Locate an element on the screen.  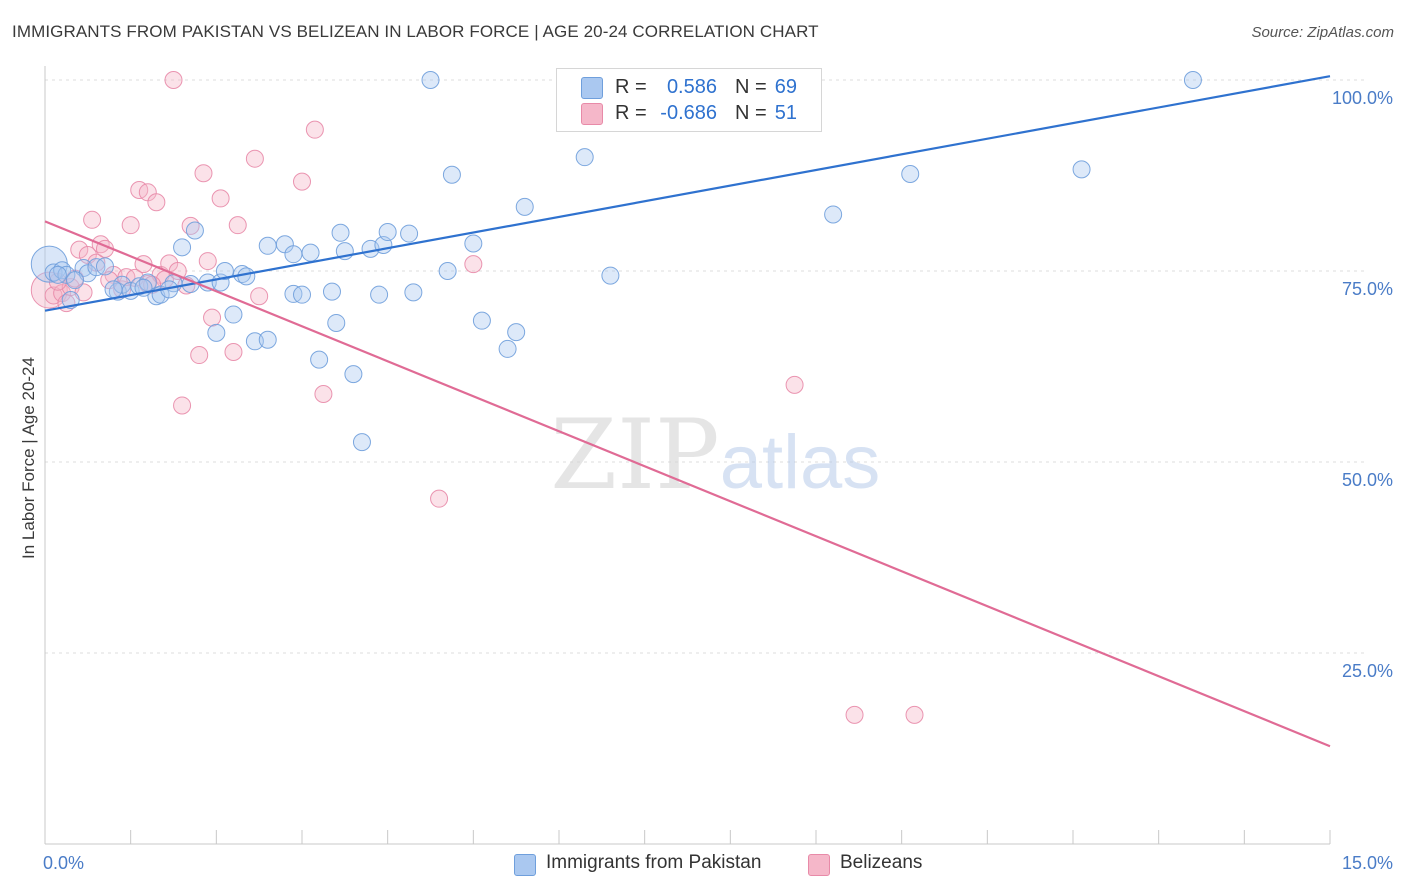
correlation-legend: R = 0.586 N = 69 R = -0.686 N = 51 is located at coordinates (689, 100).